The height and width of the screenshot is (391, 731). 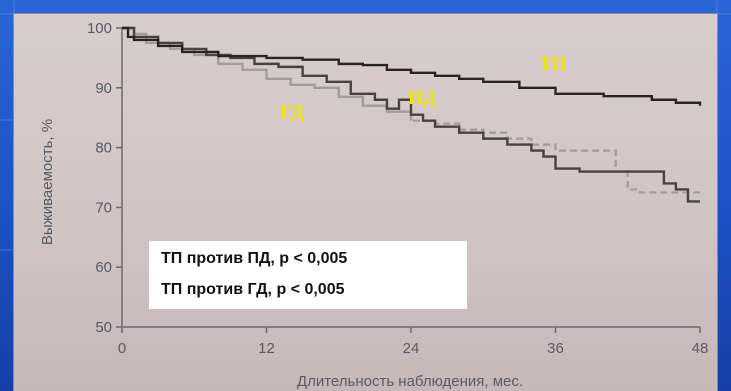 What do you see at coordinates (103, 88) in the screenshot?
I see `y-tick-label: 90` at bounding box center [103, 88].